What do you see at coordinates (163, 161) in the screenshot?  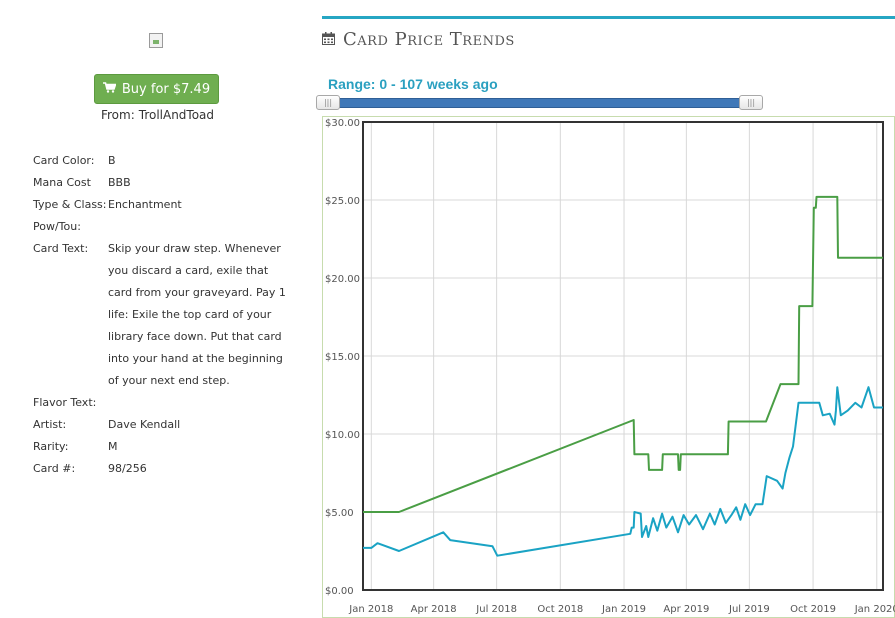 I see `info-row-color: Card Color: B` at bounding box center [163, 161].